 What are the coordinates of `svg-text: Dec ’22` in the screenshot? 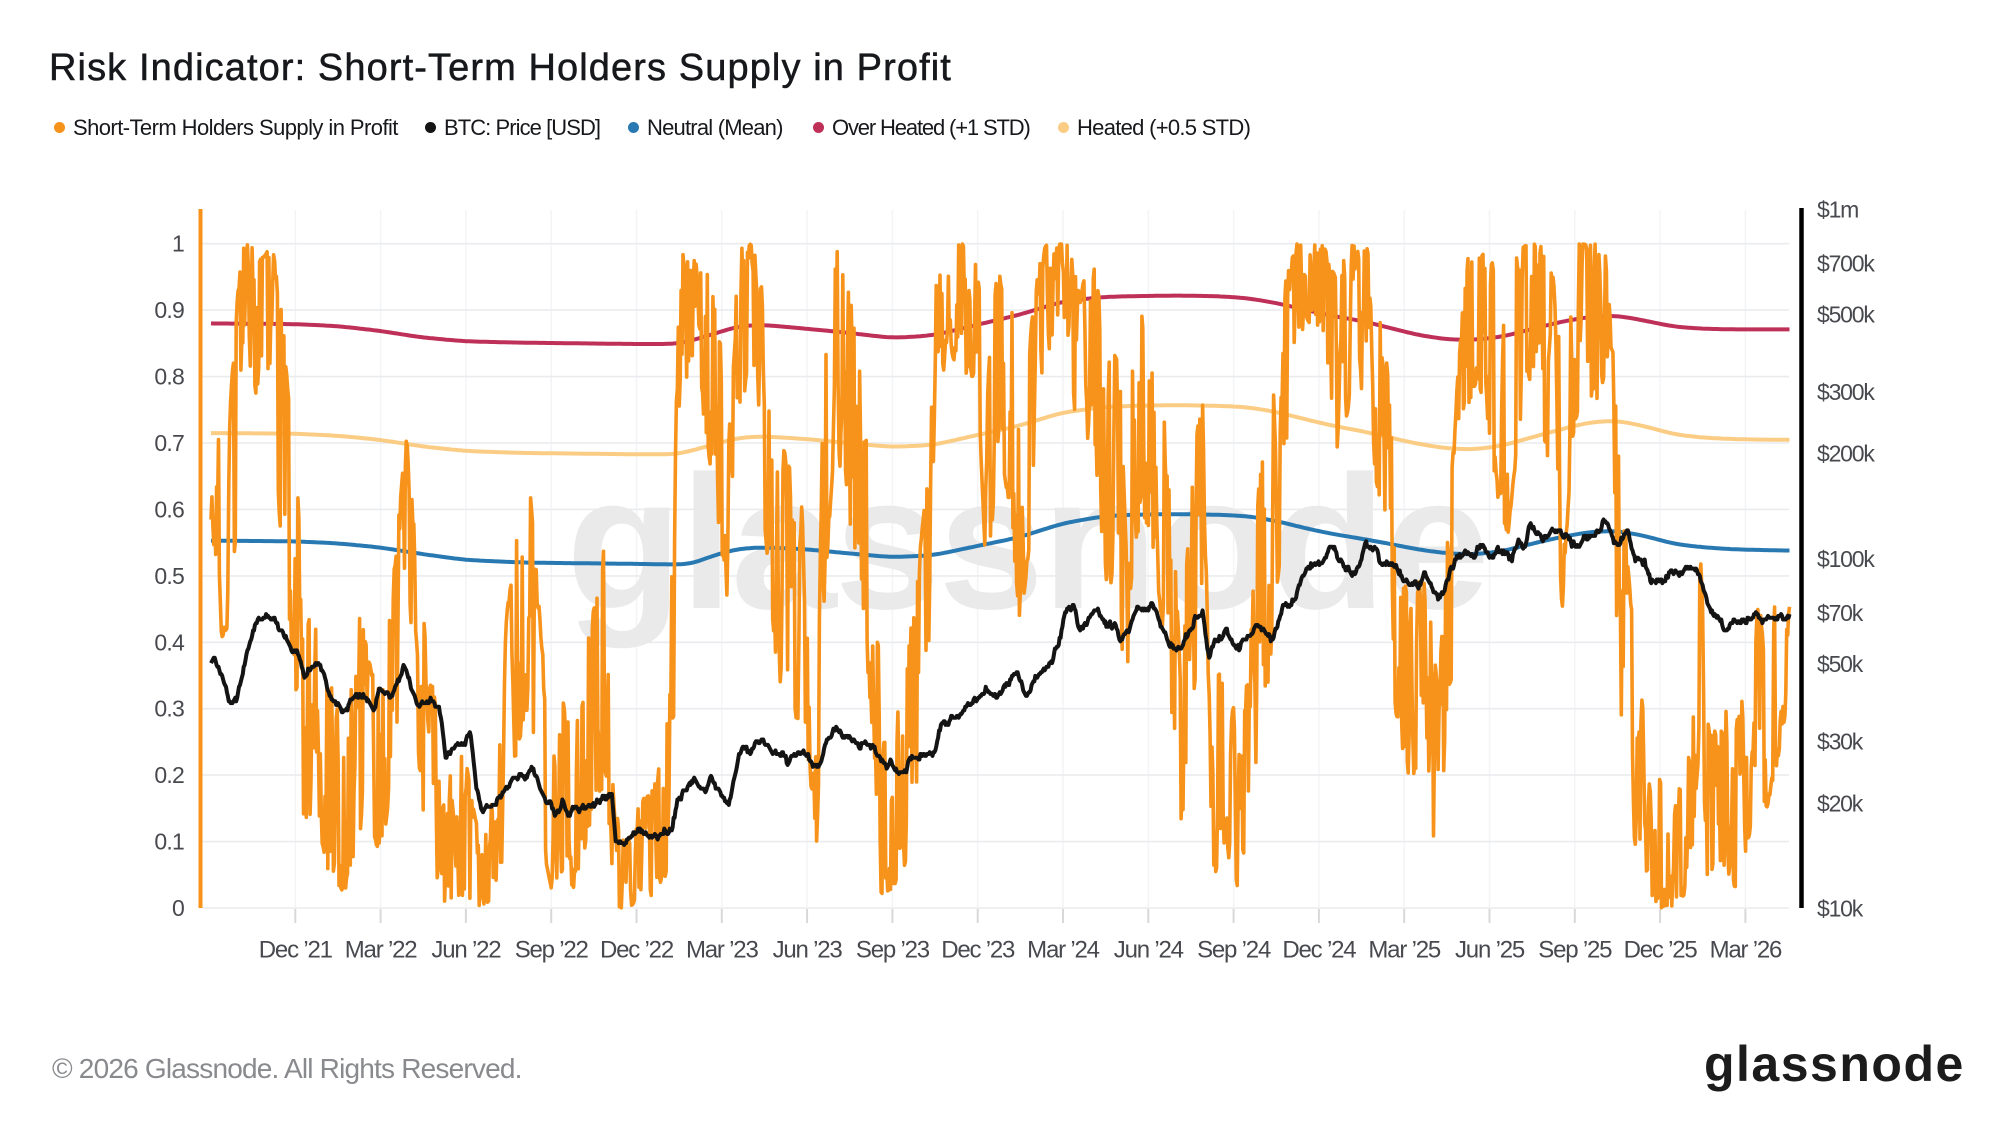 It's located at (637, 950).